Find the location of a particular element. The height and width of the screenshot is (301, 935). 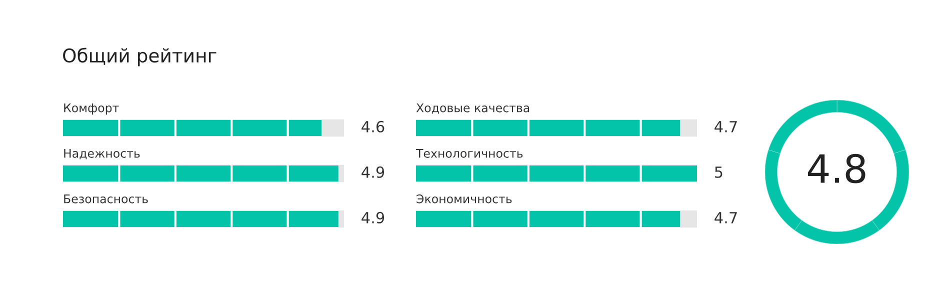

chart-title: Общий рейтинг is located at coordinates (139, 57).